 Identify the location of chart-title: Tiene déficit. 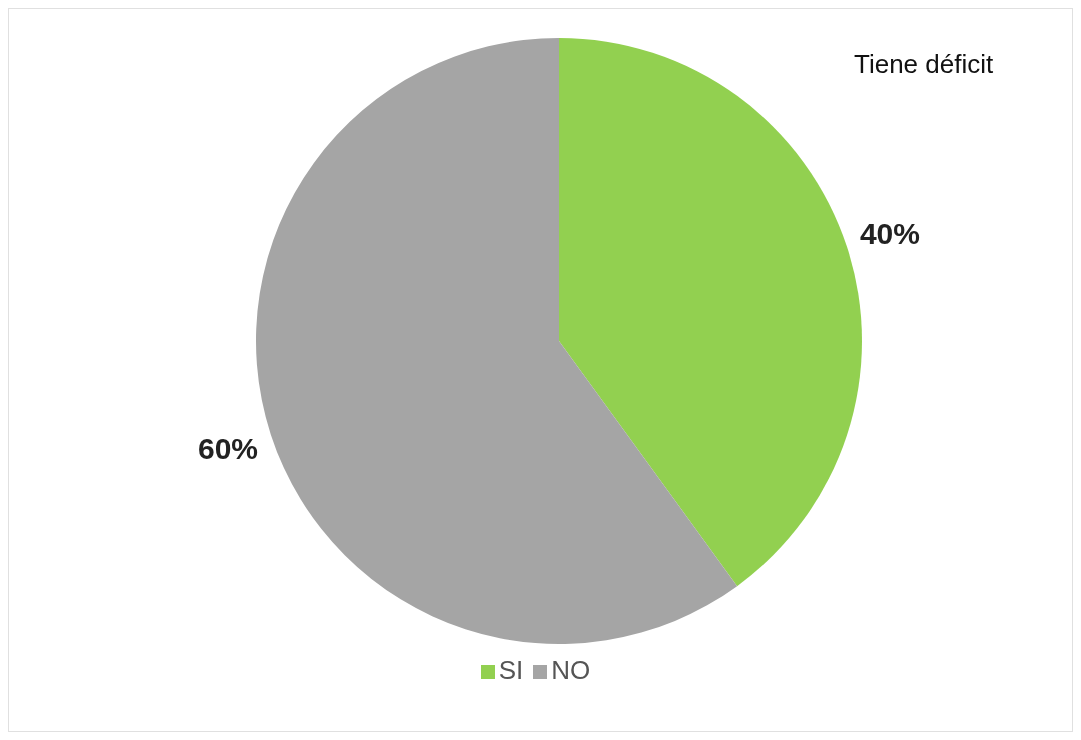
(924, 64).